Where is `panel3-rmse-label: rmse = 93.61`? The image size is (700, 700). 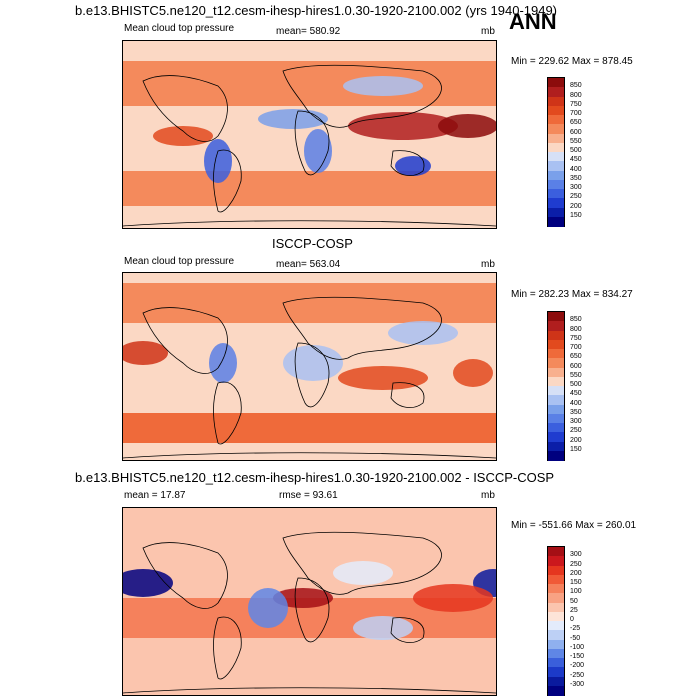
panel3-rmse-label: rmse = 93.61 is located at coordinates (308, 495).